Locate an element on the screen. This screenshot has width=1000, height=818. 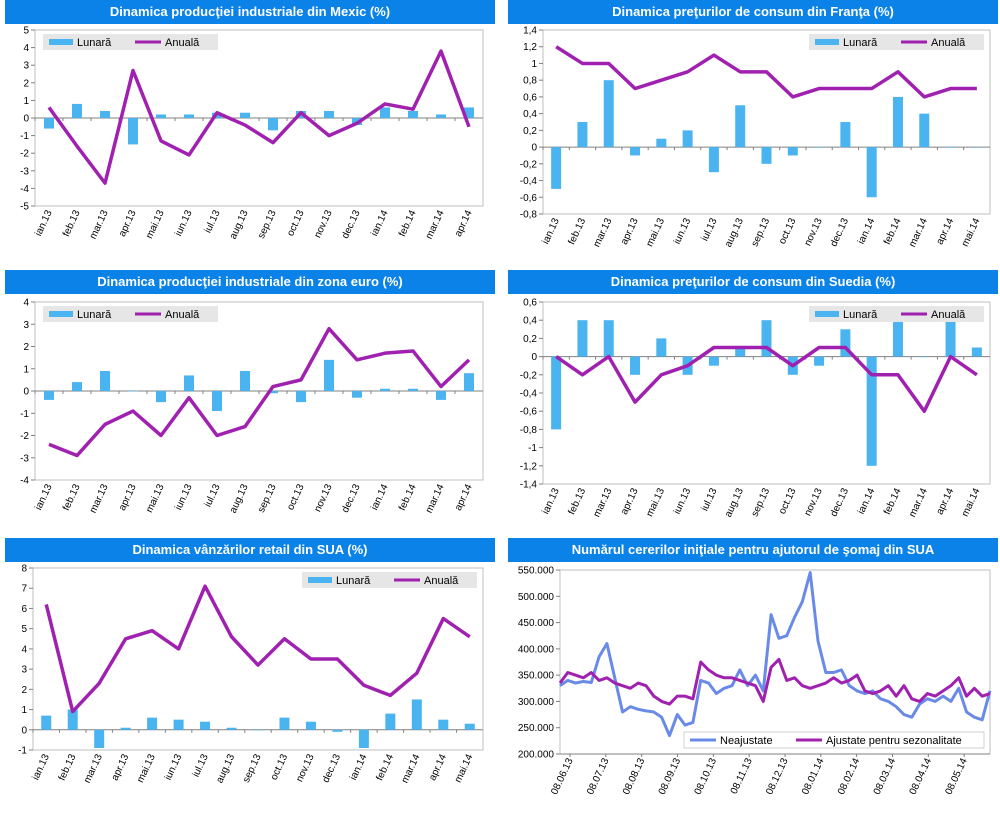
y-tick-label: -1,4 is located at coordinates (529, 485).